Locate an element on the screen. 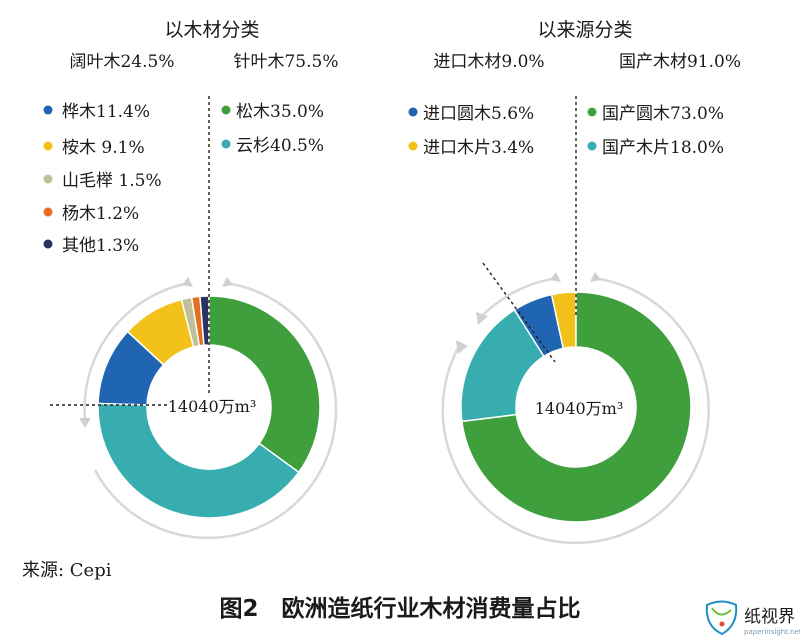  guide-arc-domestic is located at coordinates (575, 410).